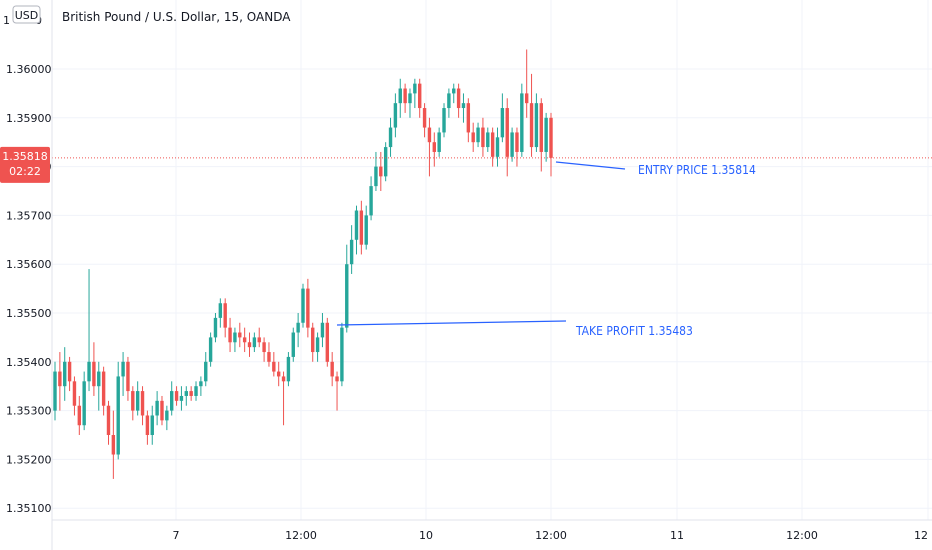 This screenshot has width=932, height=550. Describe the element at coordinates (29, 313) in the screenshot. I see `y-tick-label: 1.35500` at that location.